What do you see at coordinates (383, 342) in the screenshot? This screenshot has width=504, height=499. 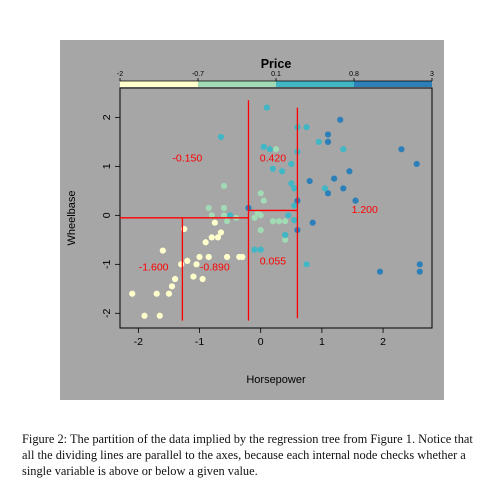 I see `x-tick-label: 2` at bounding box center [383, 342].